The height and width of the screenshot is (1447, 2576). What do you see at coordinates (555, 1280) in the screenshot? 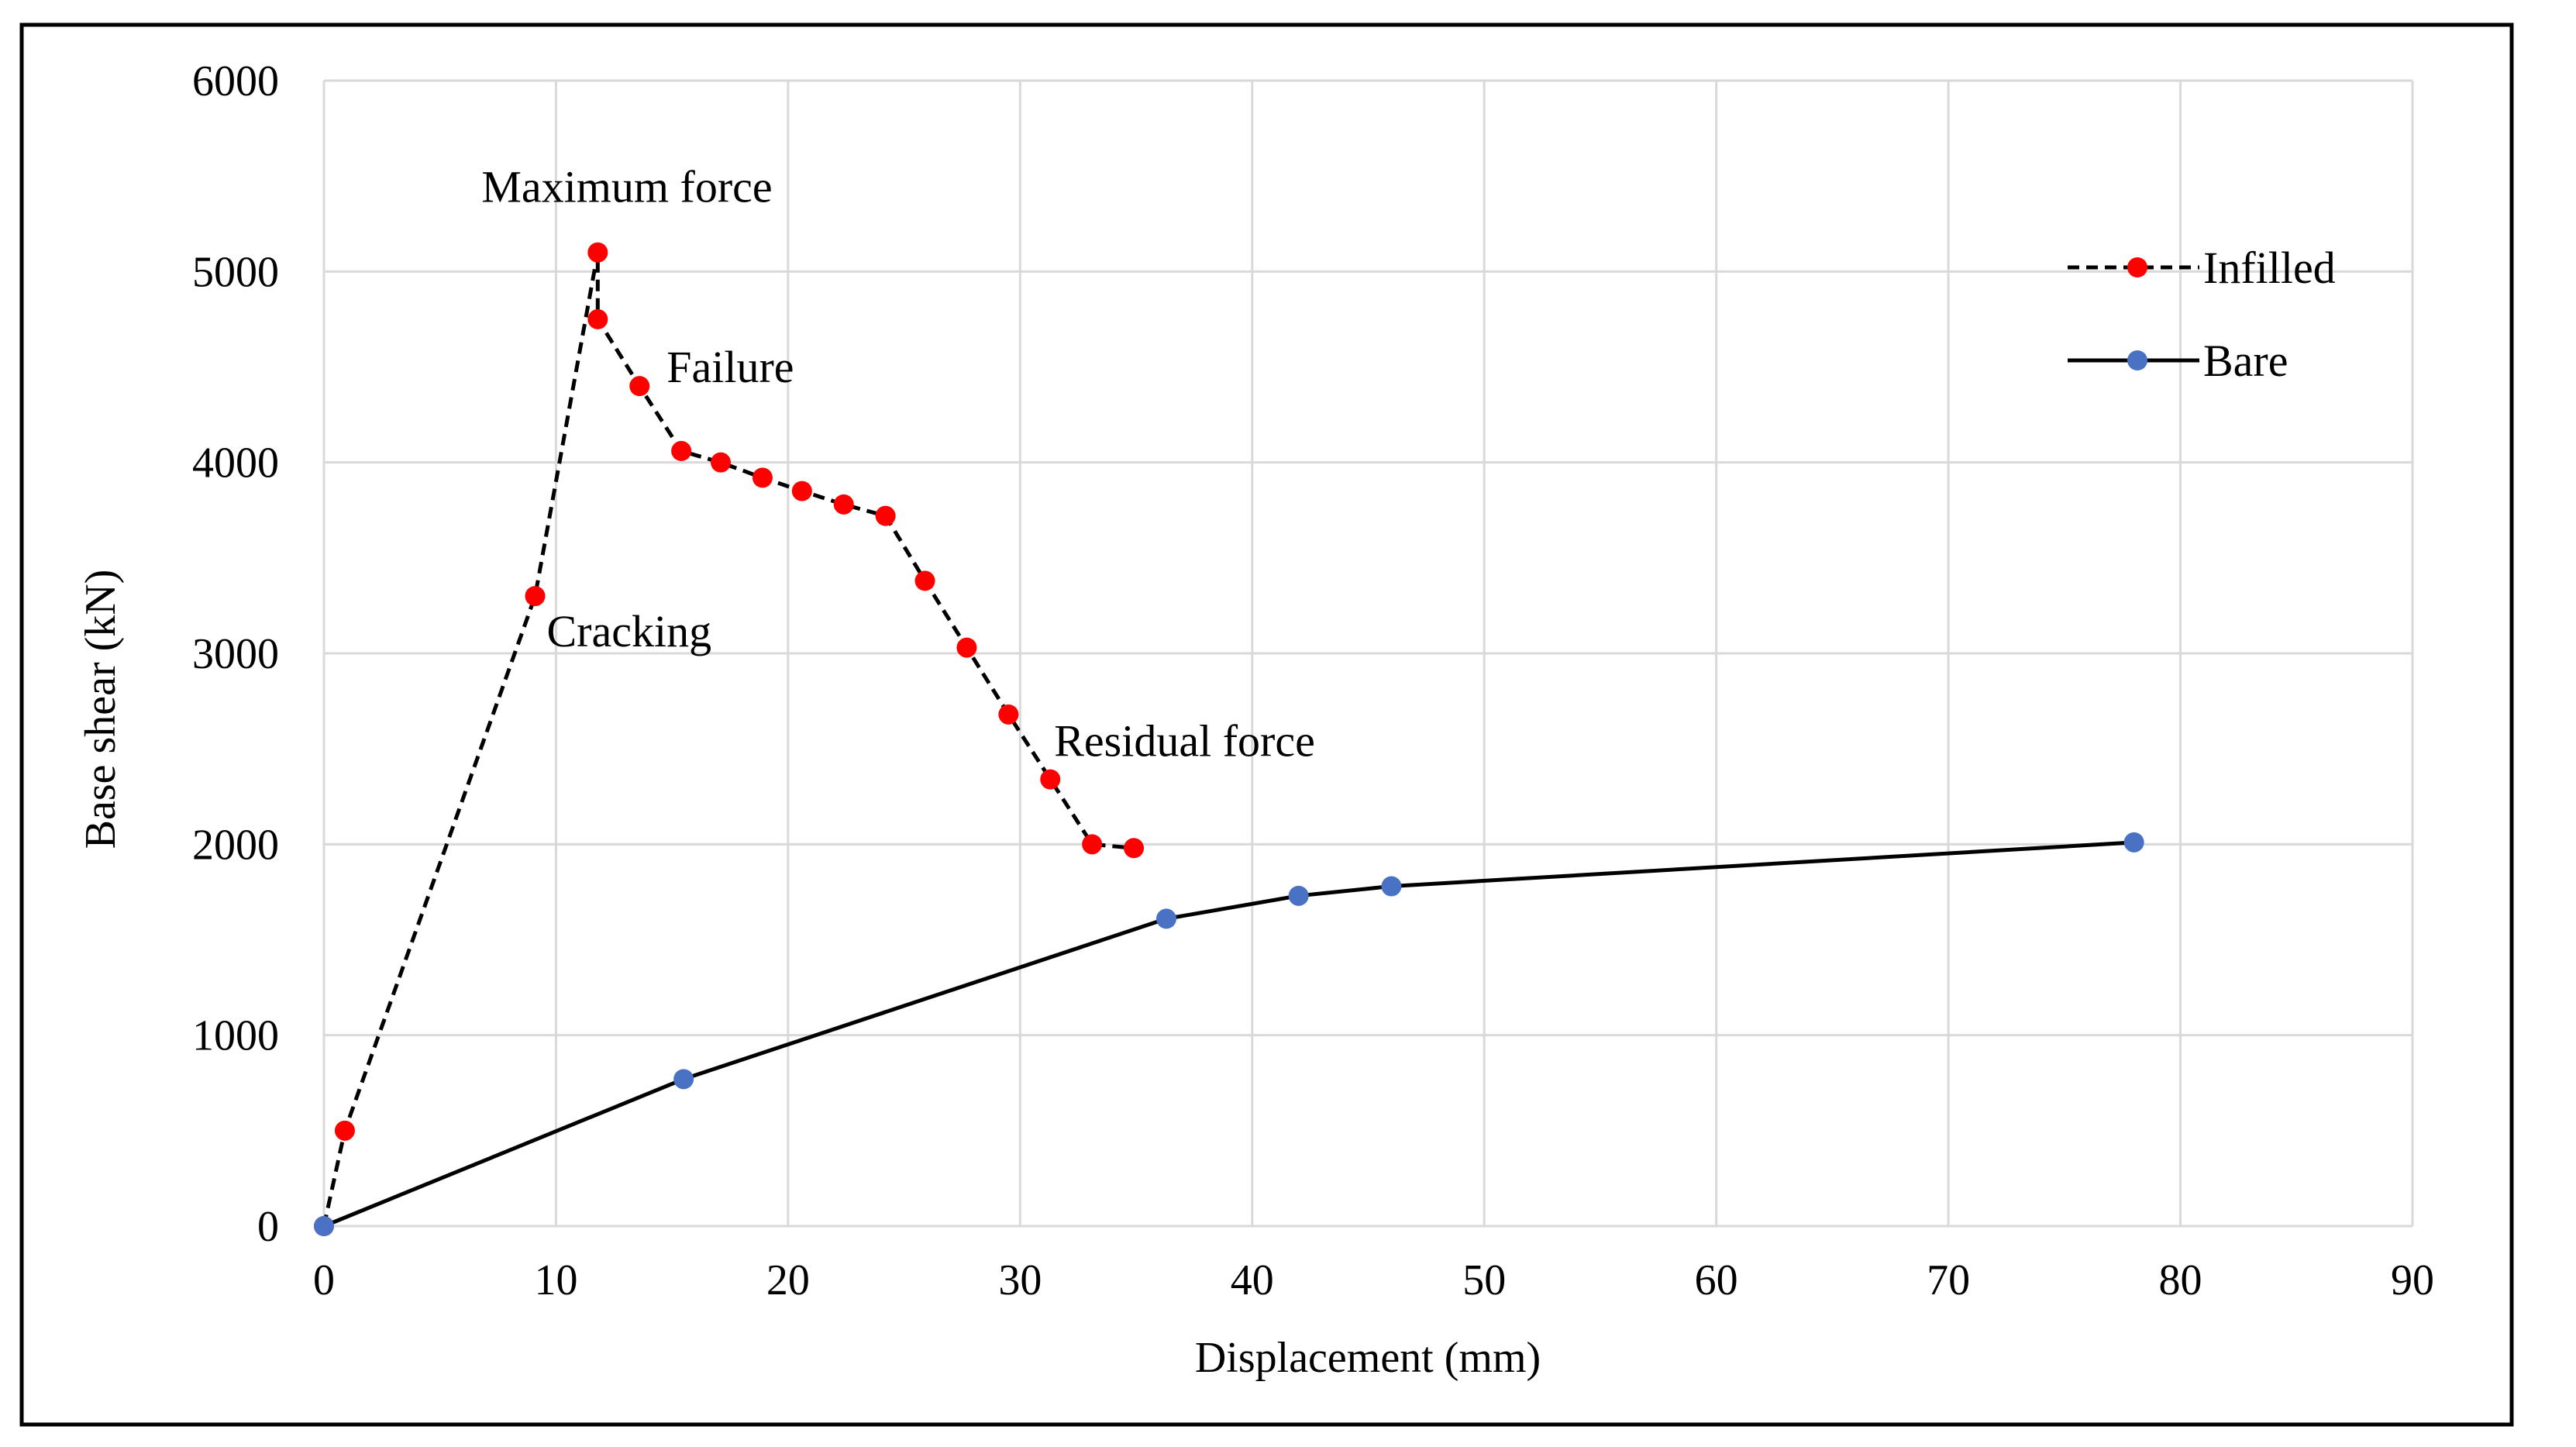
I see `x-tick-label: 10` at bounding box center [555, 1280].